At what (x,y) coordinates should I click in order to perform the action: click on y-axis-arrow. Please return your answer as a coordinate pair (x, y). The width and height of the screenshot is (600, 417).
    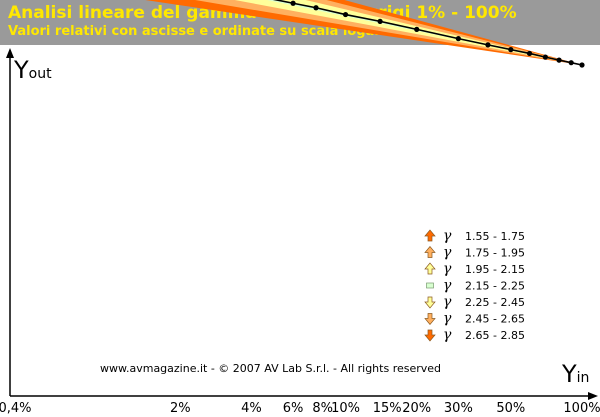
    Looking at the image, I should click on (10, 53).